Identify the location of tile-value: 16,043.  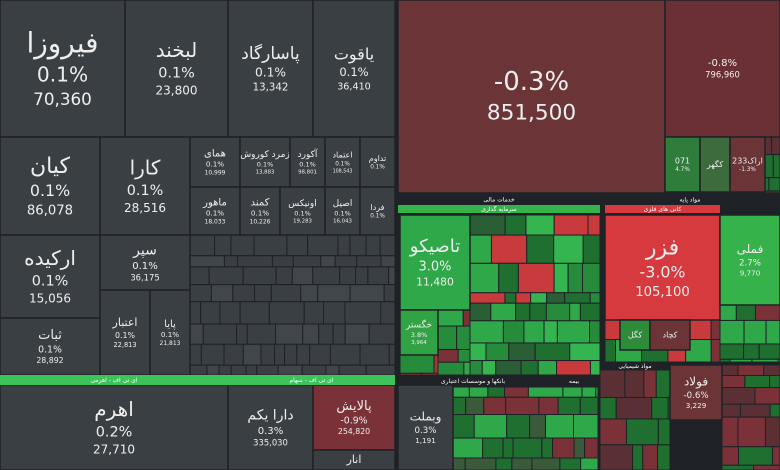
(342, 222).